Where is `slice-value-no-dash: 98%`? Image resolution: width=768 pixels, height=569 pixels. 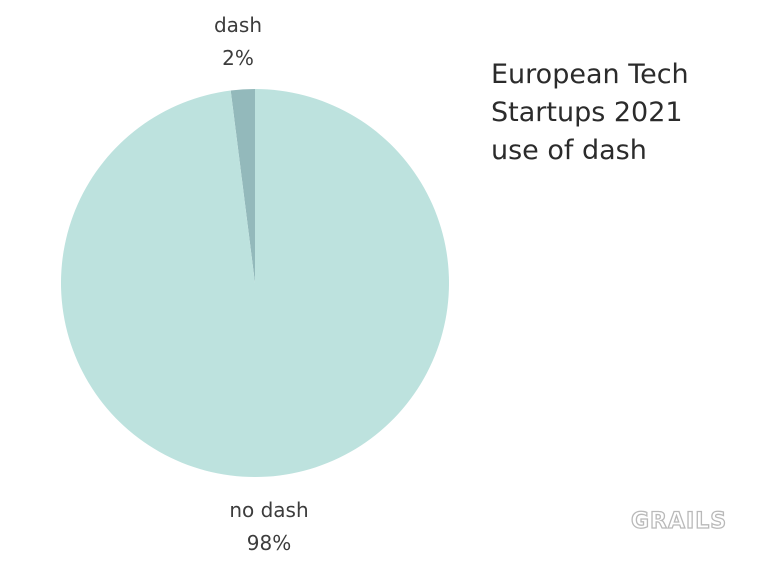
slice-value-no-dash: 98% is located at coordinates (269, 543).